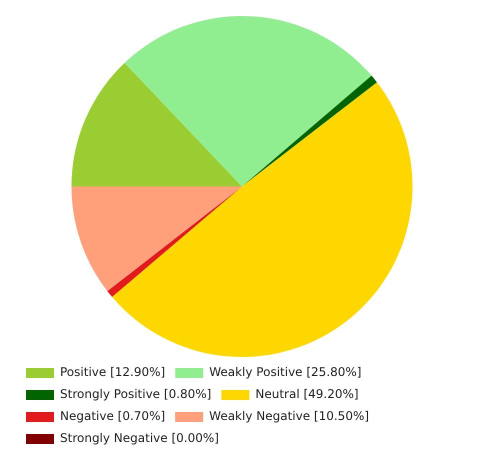  Describe the element at coordinates (307, 394) in the screenshot. I see `legend-label: Neutral [49.20%]` at that location.